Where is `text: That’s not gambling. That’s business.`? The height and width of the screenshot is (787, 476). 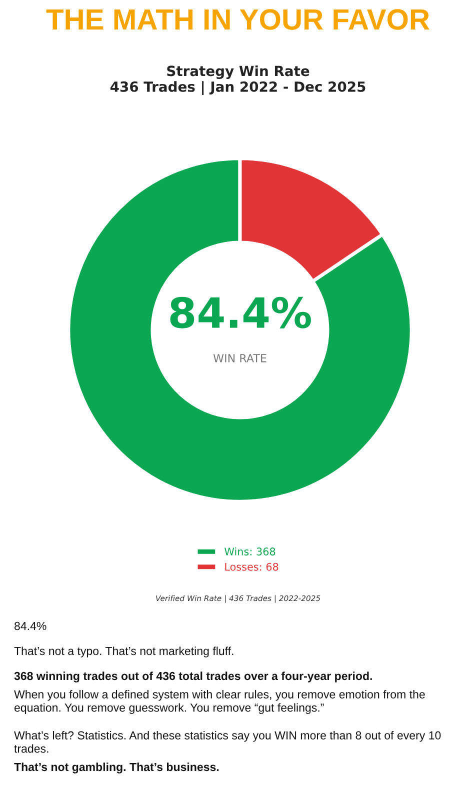
text: That’s not gambling. That’s business. is located at coordinates (116, 768).